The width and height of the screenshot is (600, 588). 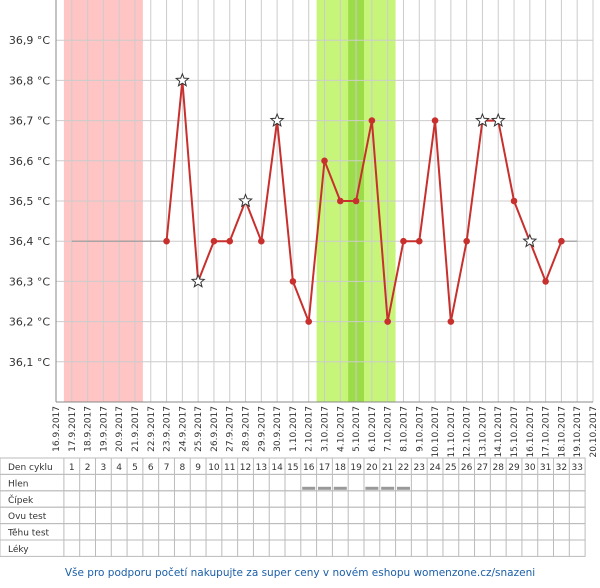 What do you see at coordinates (88, 468) in the screenshot?
I see `cycle-day: 2` at bounding box center [88, 468].